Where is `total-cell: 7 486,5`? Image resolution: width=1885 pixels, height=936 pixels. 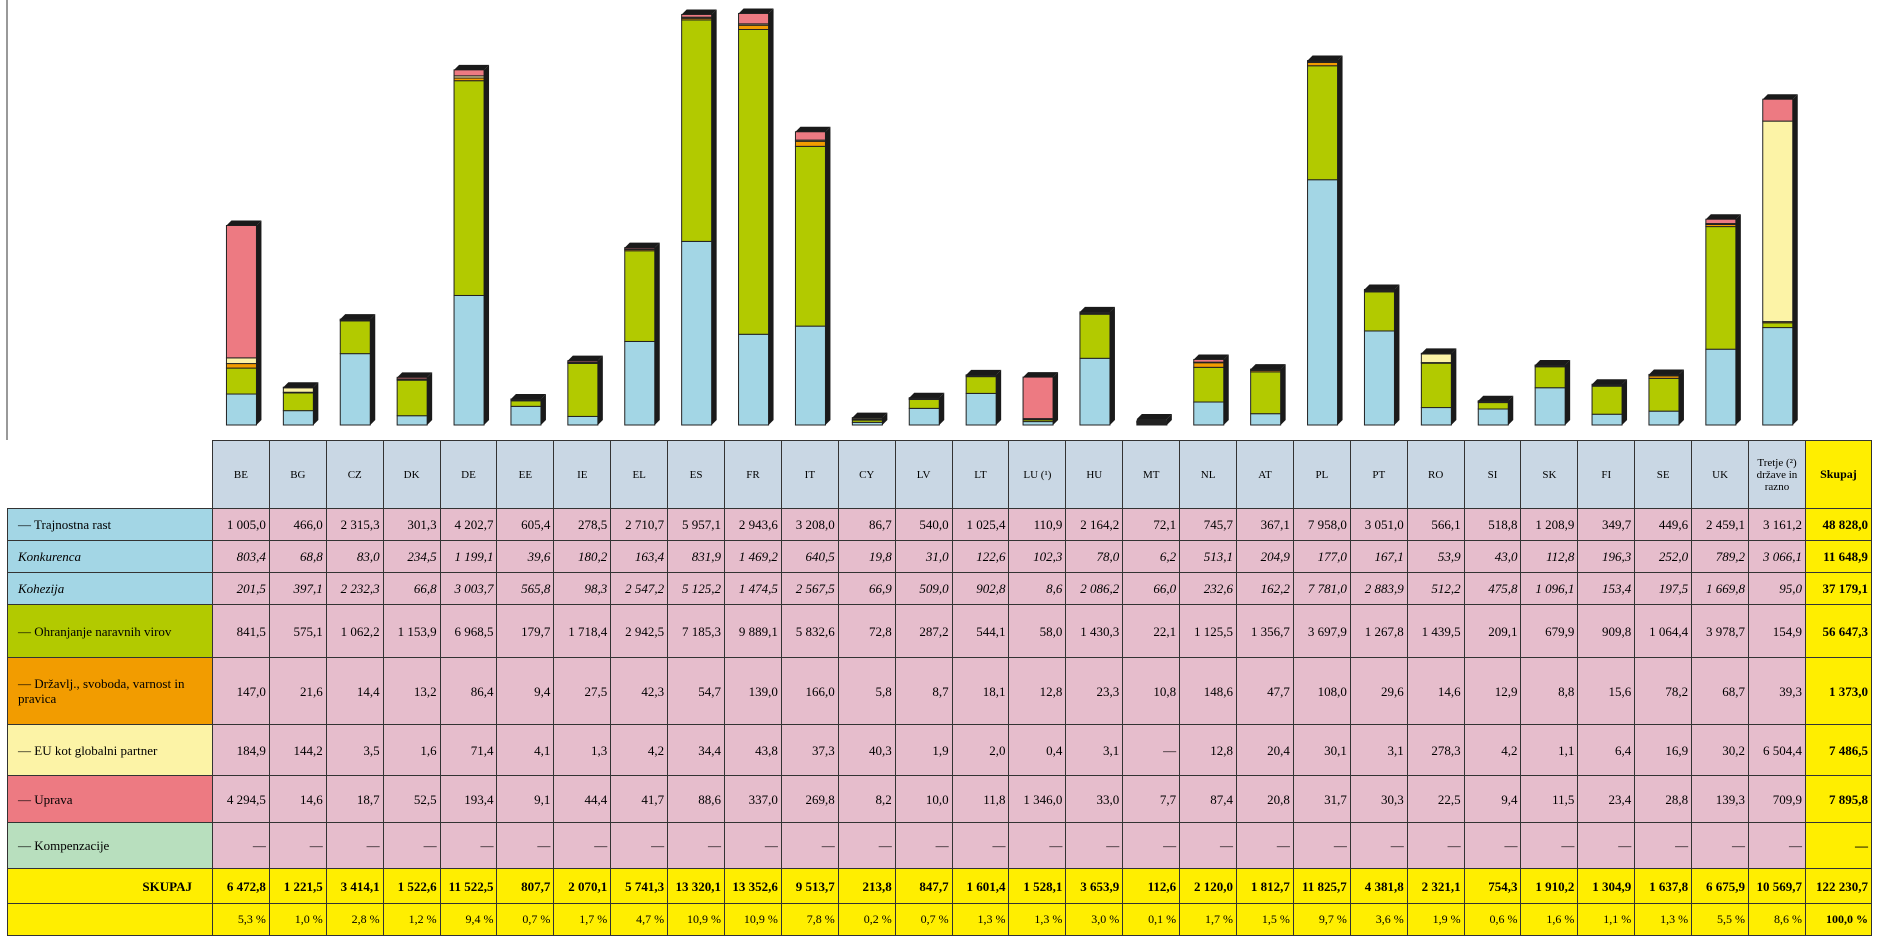 total-cell: 7 486,5 is located at coordinates (1838, 750).